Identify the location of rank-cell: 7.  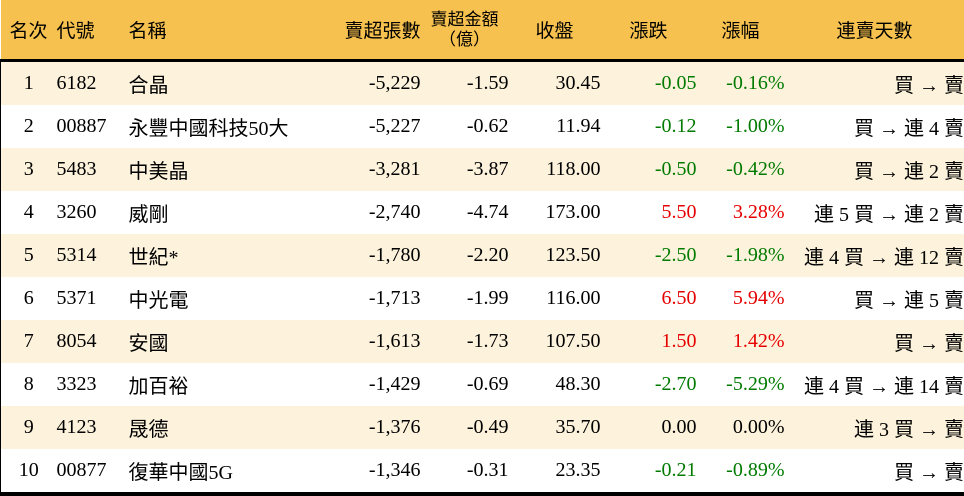
(28, 341).